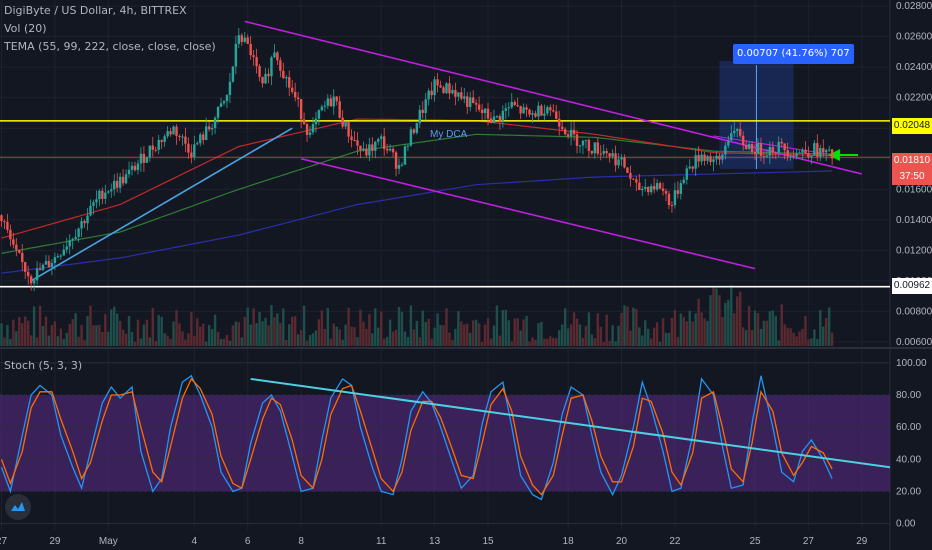 This screenshot has width=932, height=550. I want to click on vol-indicator-label: Vol (20), so click(25, 28).